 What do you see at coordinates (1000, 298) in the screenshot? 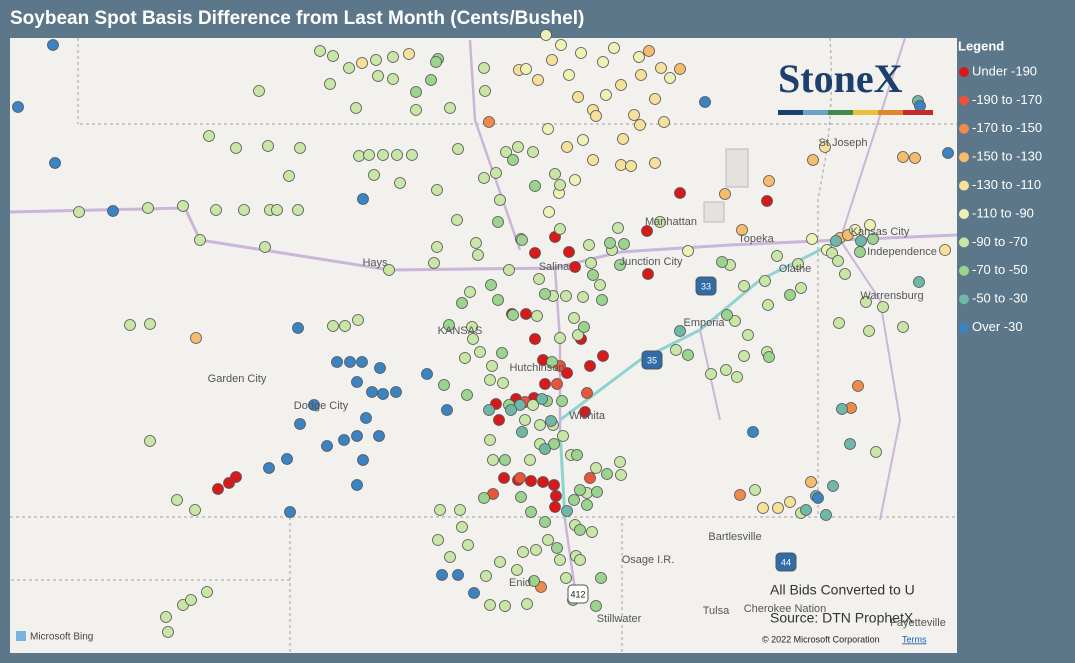
I see `legend-label: -50 to -30` at bounding box center [1000, 298].